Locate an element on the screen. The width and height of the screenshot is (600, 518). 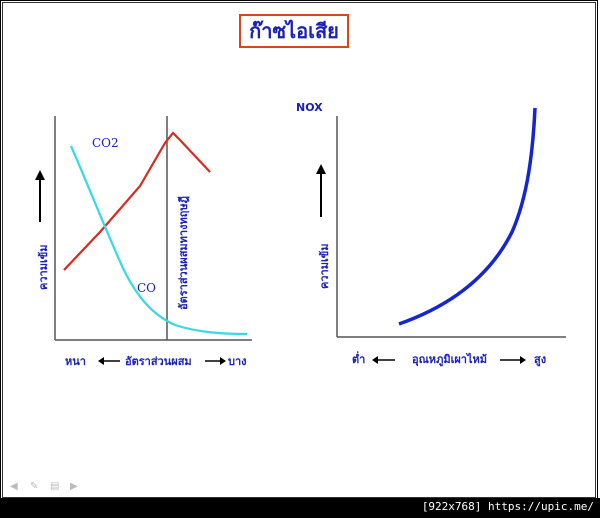
left-x-arrow-left-head is located at coordinates (101, 361).